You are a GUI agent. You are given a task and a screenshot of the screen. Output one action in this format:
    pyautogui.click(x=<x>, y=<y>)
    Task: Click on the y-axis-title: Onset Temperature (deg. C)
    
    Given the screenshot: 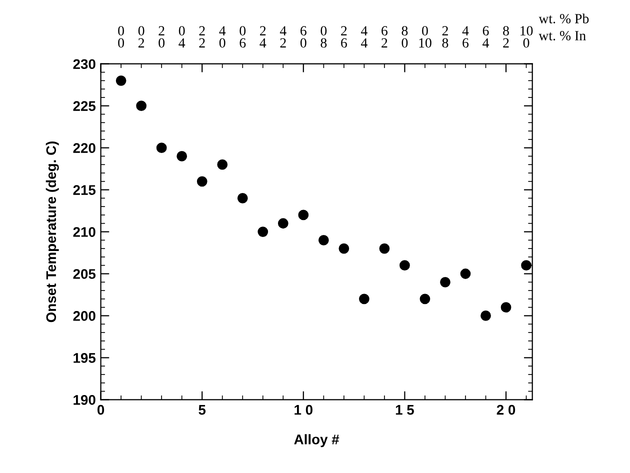 What is the action you would take?
    pyautogui.click(x=52, y=232)
    